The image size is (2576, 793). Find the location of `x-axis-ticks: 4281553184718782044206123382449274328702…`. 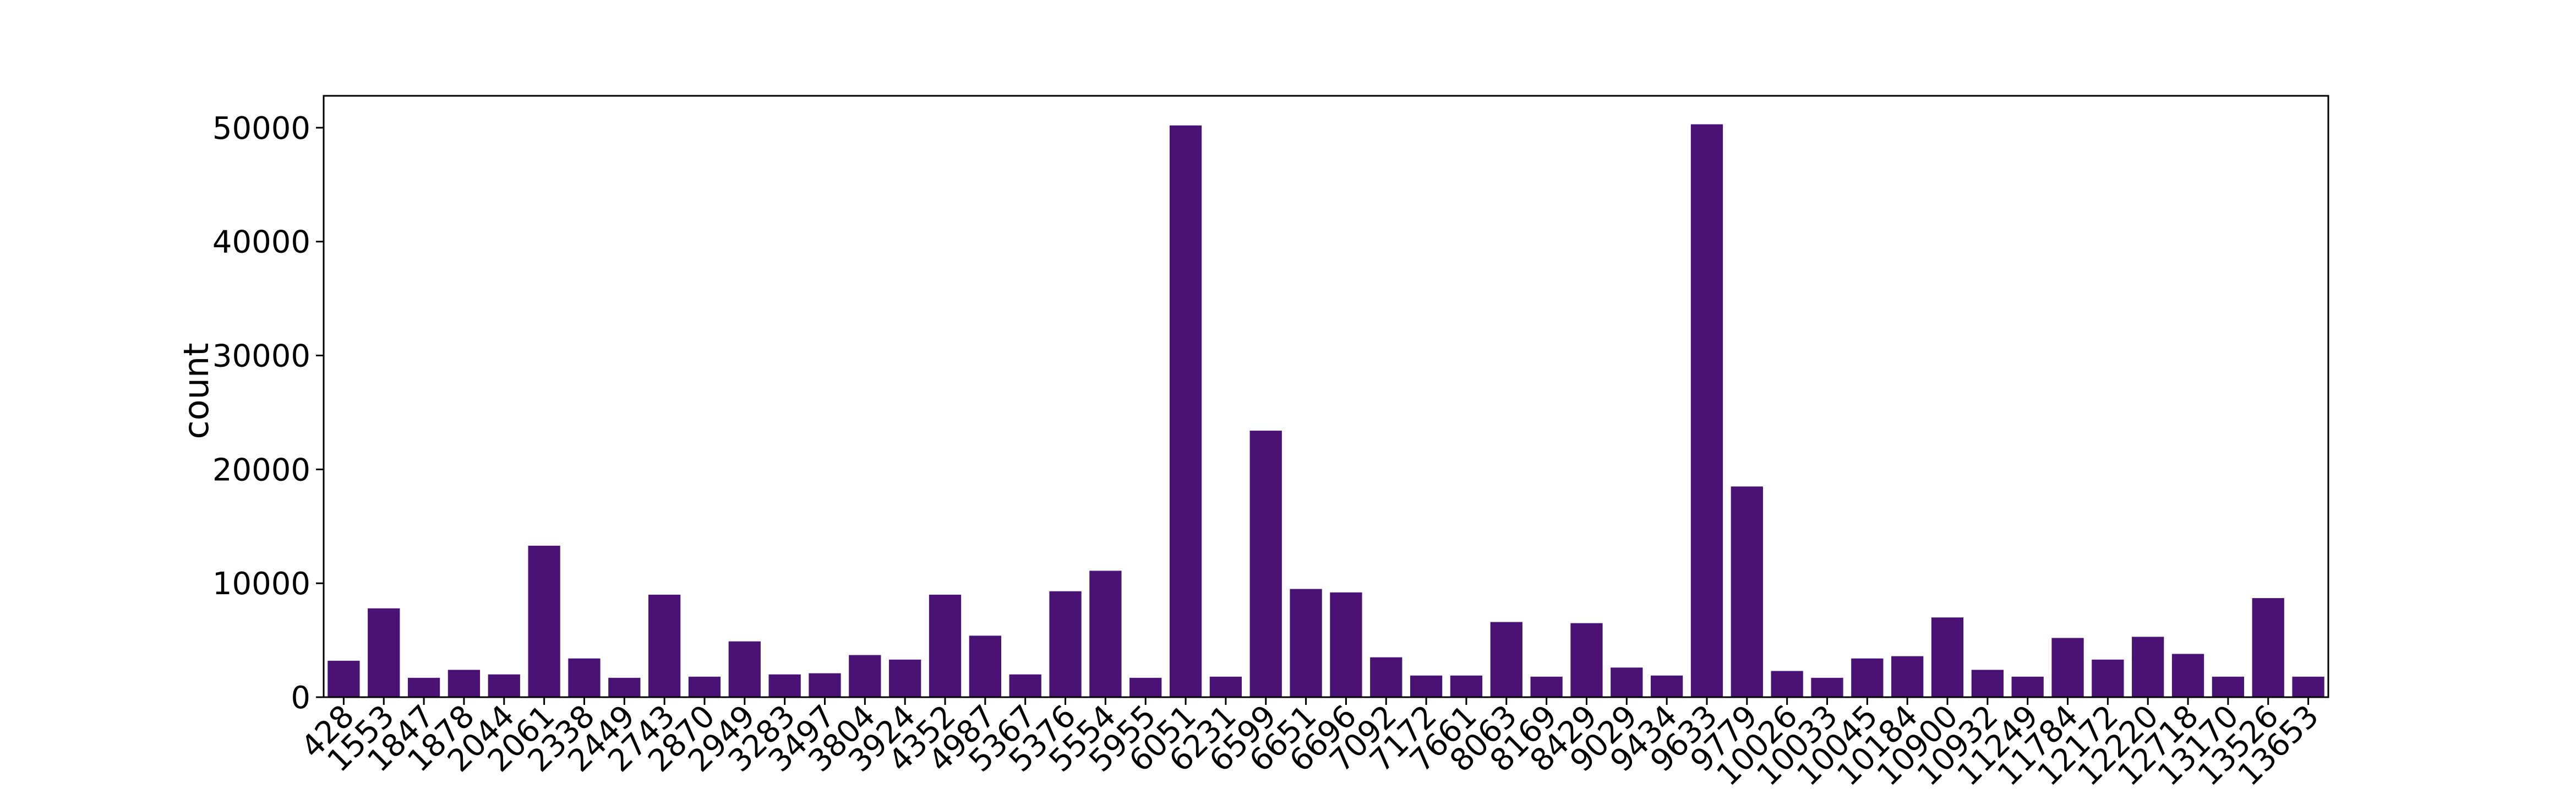

x-axis-ticks: 4281553184718782044206123382449274328702… is located at coordinates (1310, 745).